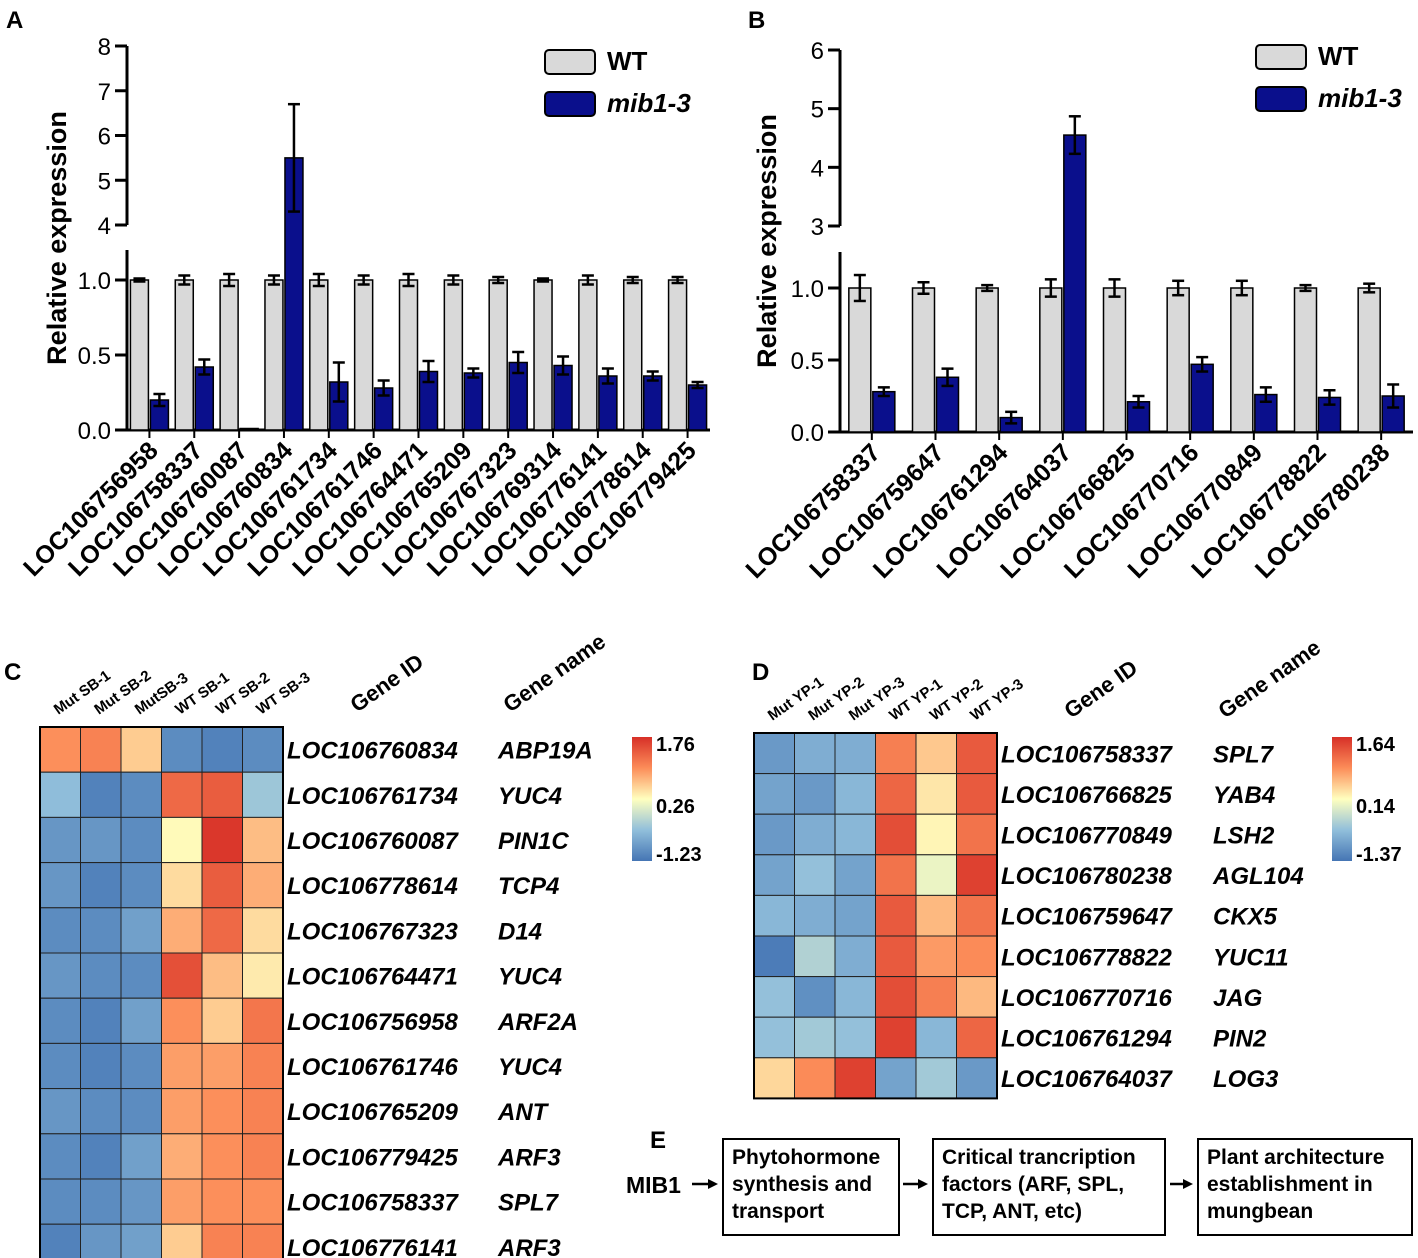 This screenshot has height=1258, width=1418. I want to click on gene-name-label: ARF2A, so click(537, 1022).